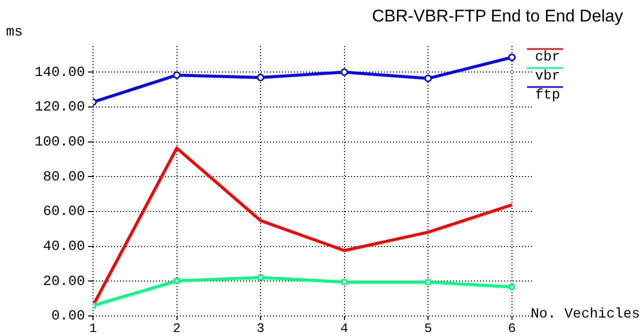 The image size is (643, 336). What do you see at coordinates (176, 328) in the screenshot?
I see `x-tick-label: 2` at bounding box center [176, 328].